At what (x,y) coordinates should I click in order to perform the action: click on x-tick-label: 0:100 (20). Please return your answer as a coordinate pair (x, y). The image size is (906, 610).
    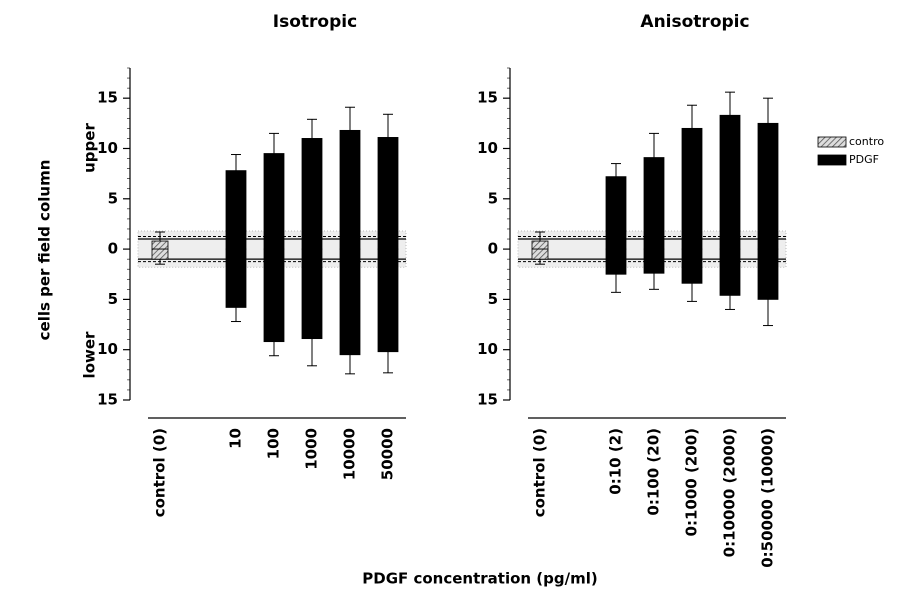
    Looking at the image, I should click on (654, 472).